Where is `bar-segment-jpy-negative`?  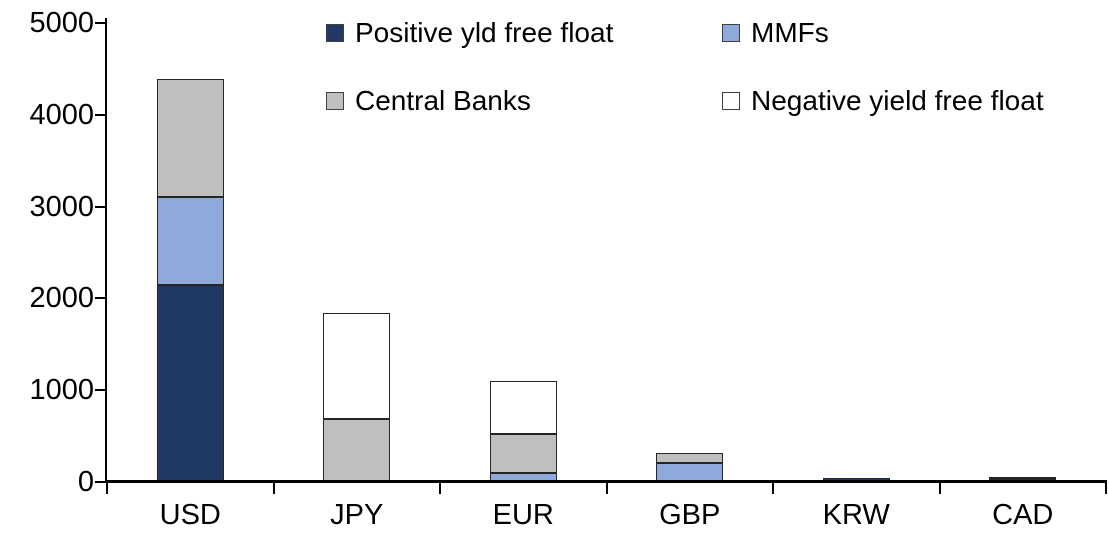
bar-segment-jpy-negative is located at coordinates (357, 366).